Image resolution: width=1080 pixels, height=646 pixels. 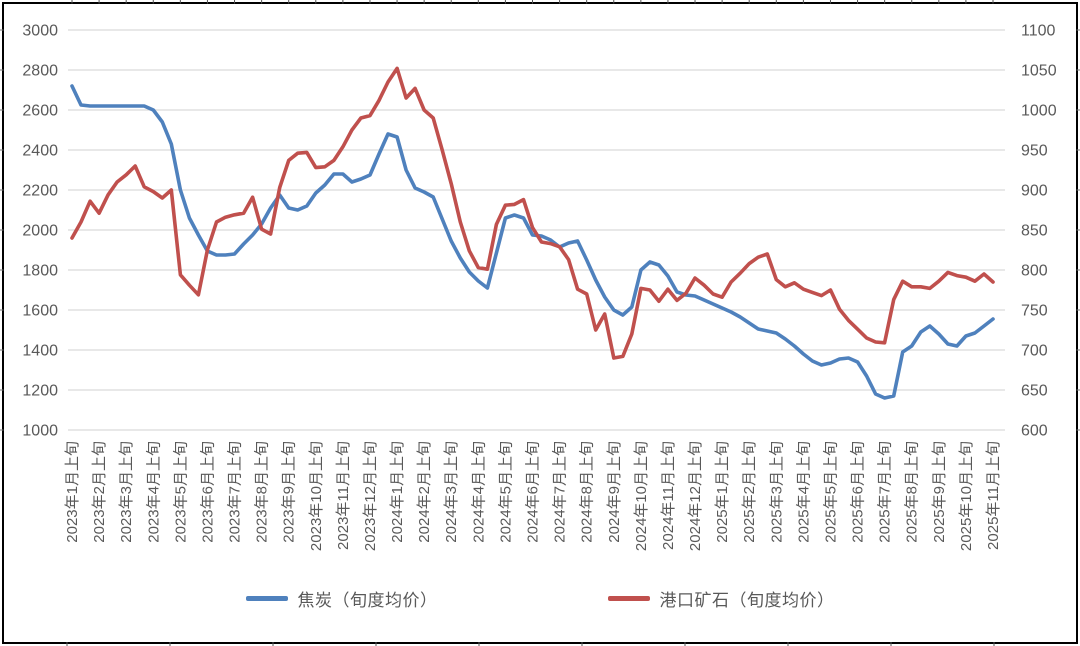 What do you see at coordinates (266, 598) in the screenshot?
I see `legend-swatch-coke-line` at bounding box center [266, 598].